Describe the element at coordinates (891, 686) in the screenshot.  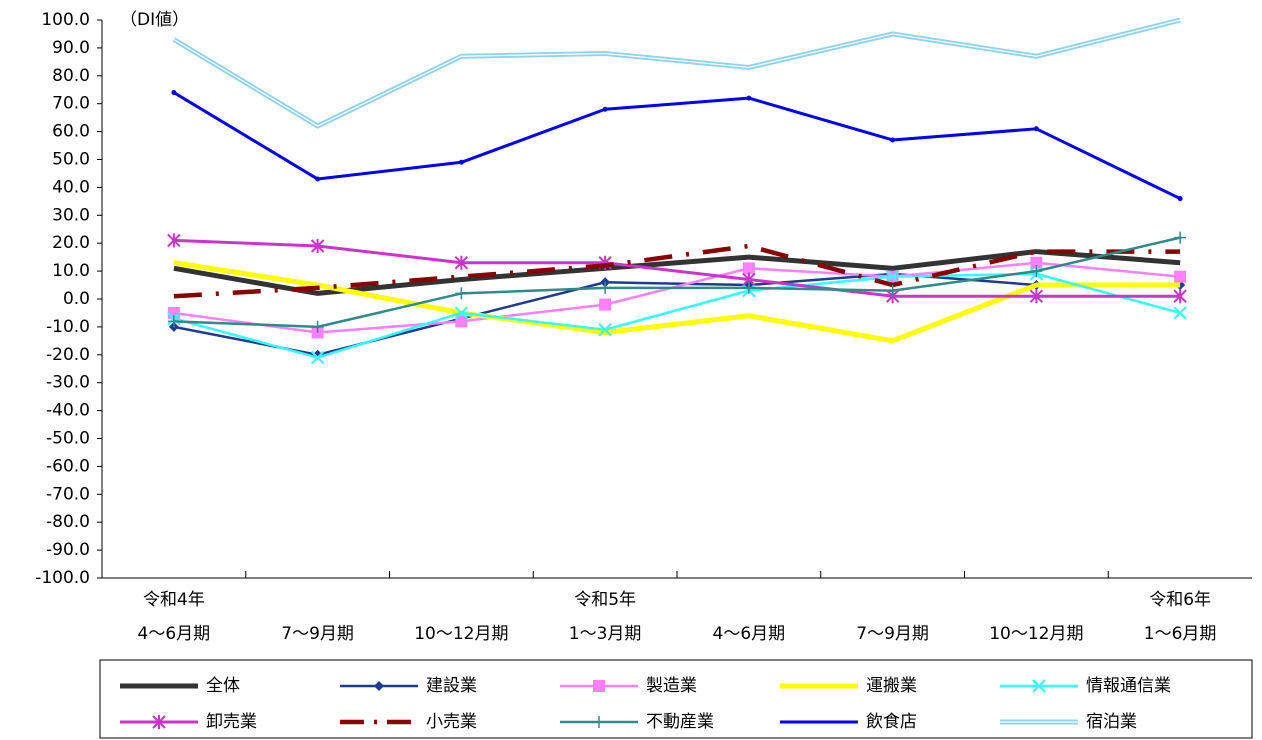
I see `legend-label: 運搬業` at that location.